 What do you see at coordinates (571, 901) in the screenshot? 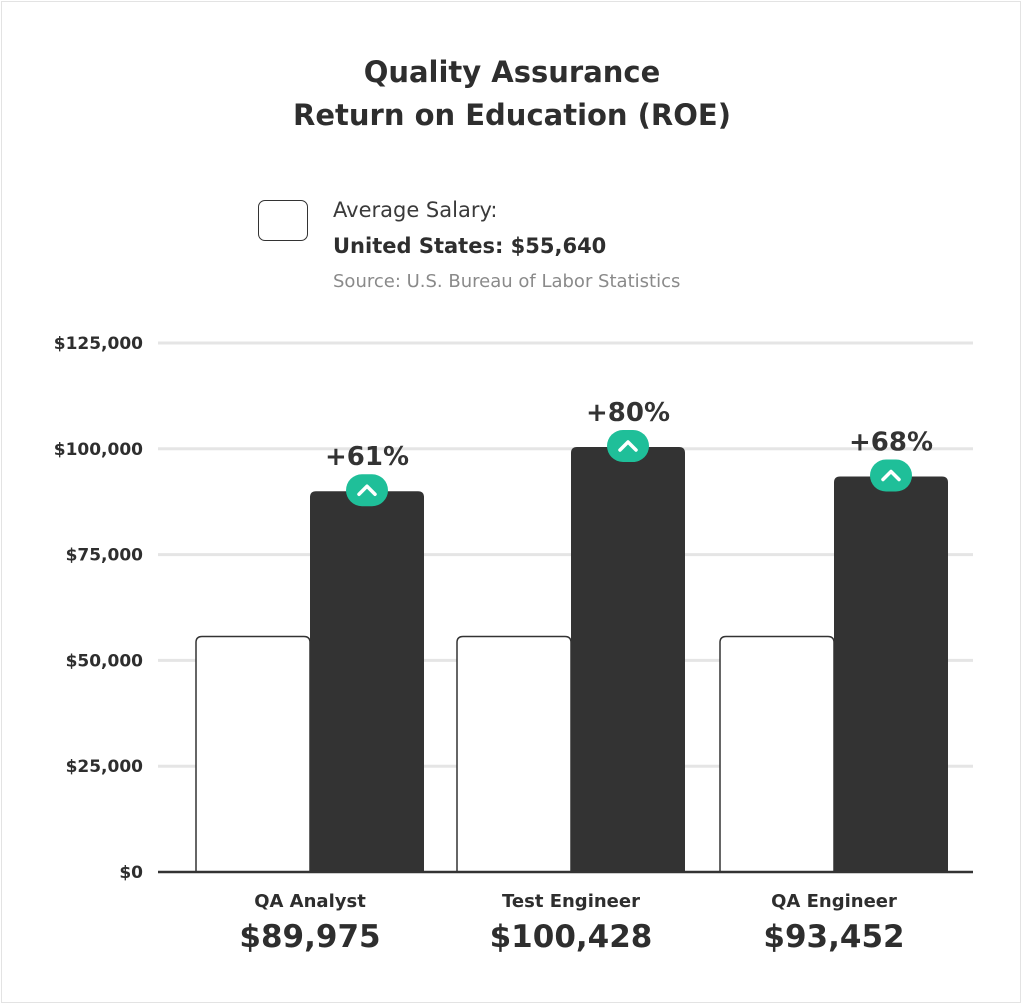
I see `category-label: Test Engineer` at bounding box center [571, 901].